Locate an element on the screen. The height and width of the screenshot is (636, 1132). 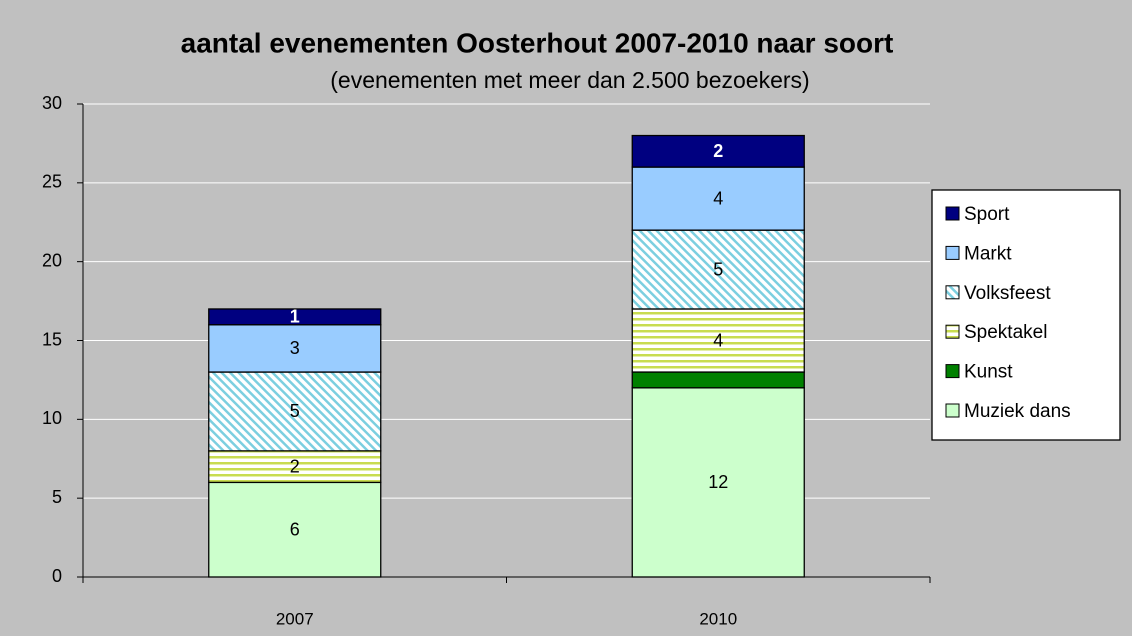
legend-label: Muziek dans is located at coordinates (1017, 411).